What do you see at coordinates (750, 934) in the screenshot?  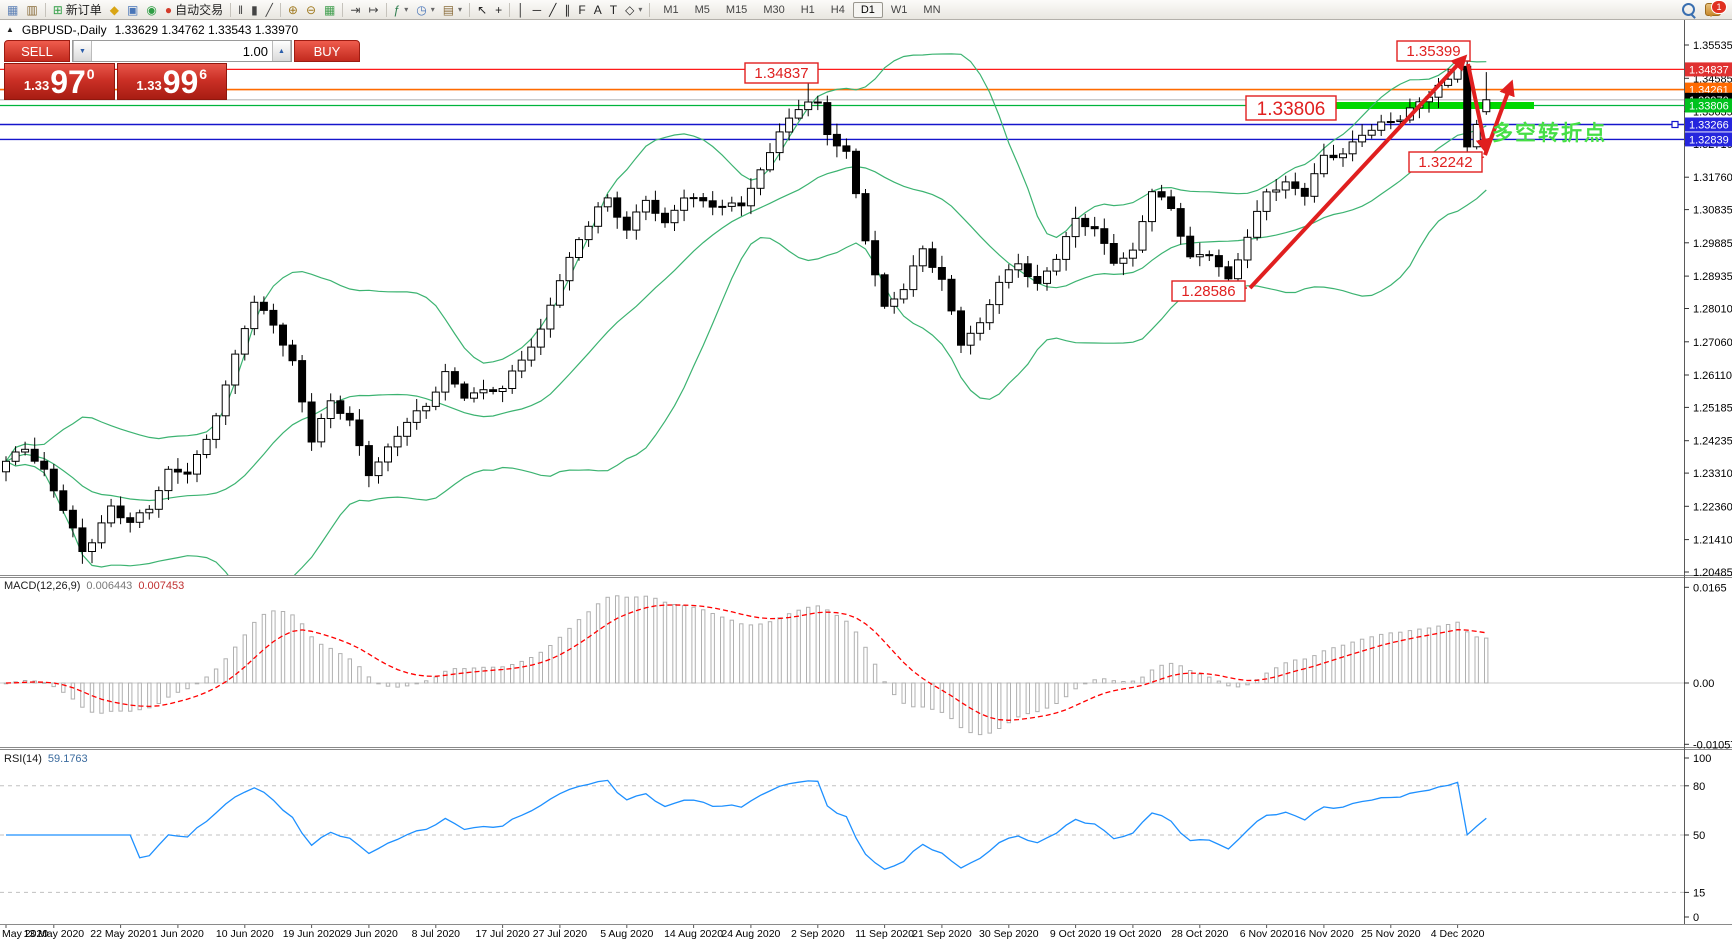 I see `svg-text: 24 Aug 2020` at bounding box center [750, 934].